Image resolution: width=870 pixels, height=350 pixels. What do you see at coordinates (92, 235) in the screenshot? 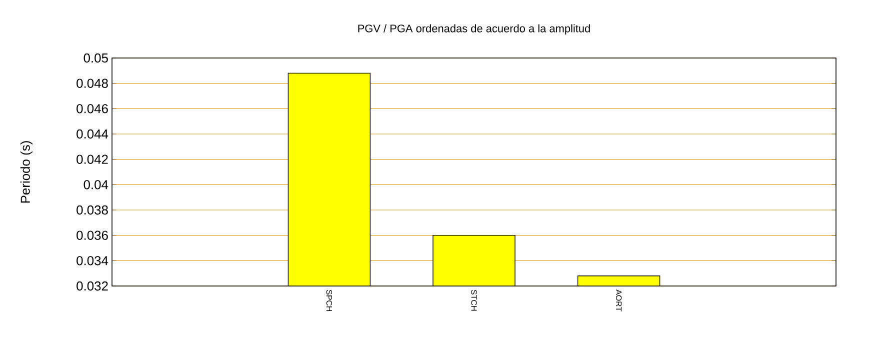
I see `y-tick-label: 0.036` at bounding box center [92, 235].